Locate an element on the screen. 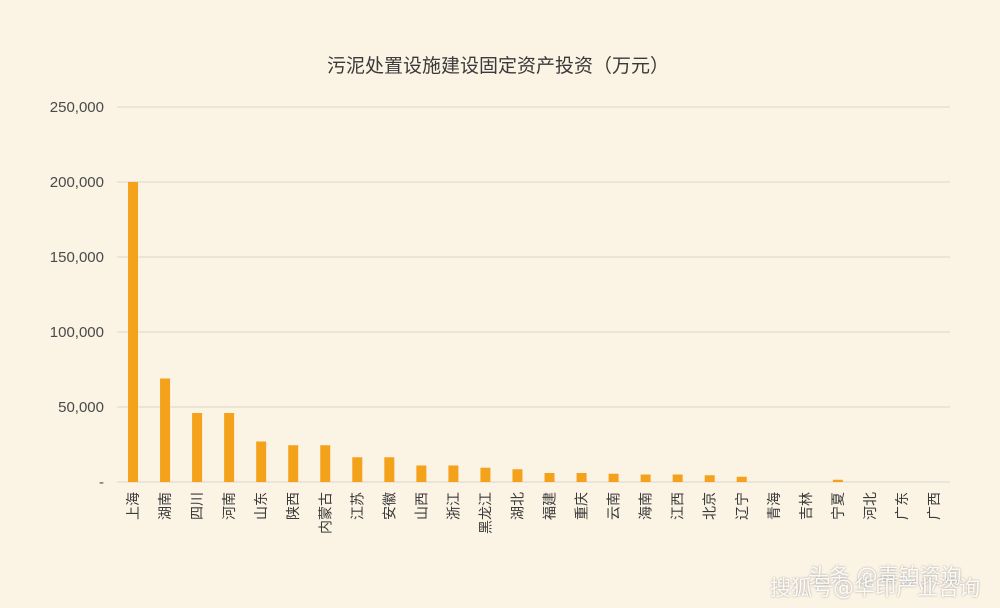  x-tick-label: 海南 is located at coordinates (647, 506).